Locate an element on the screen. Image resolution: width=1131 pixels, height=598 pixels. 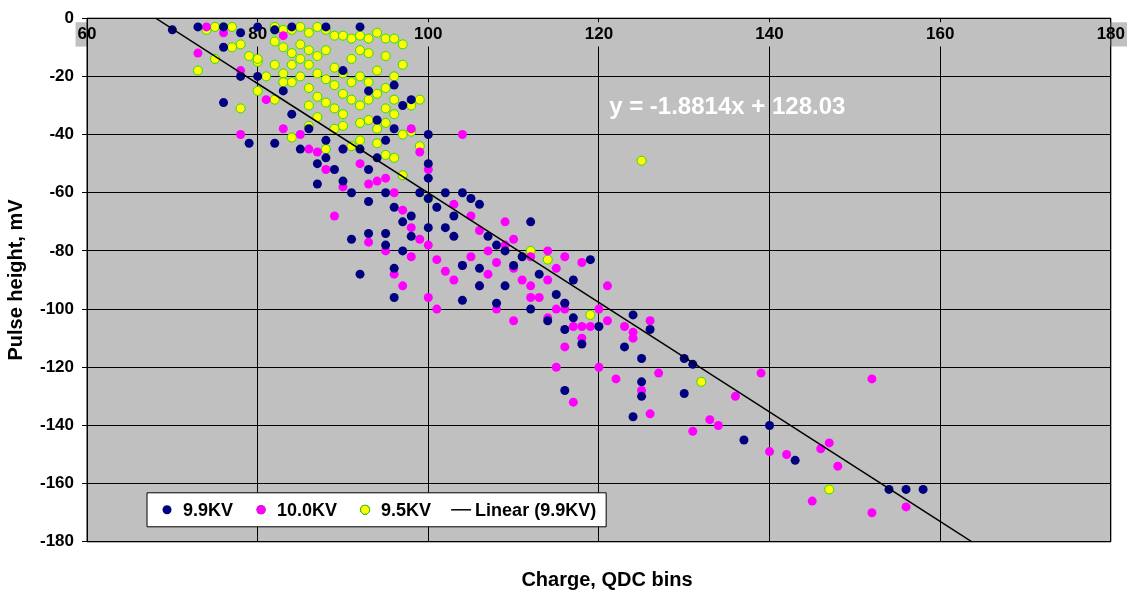
y-tick-label: -80 is located at coordinates (62, 250).